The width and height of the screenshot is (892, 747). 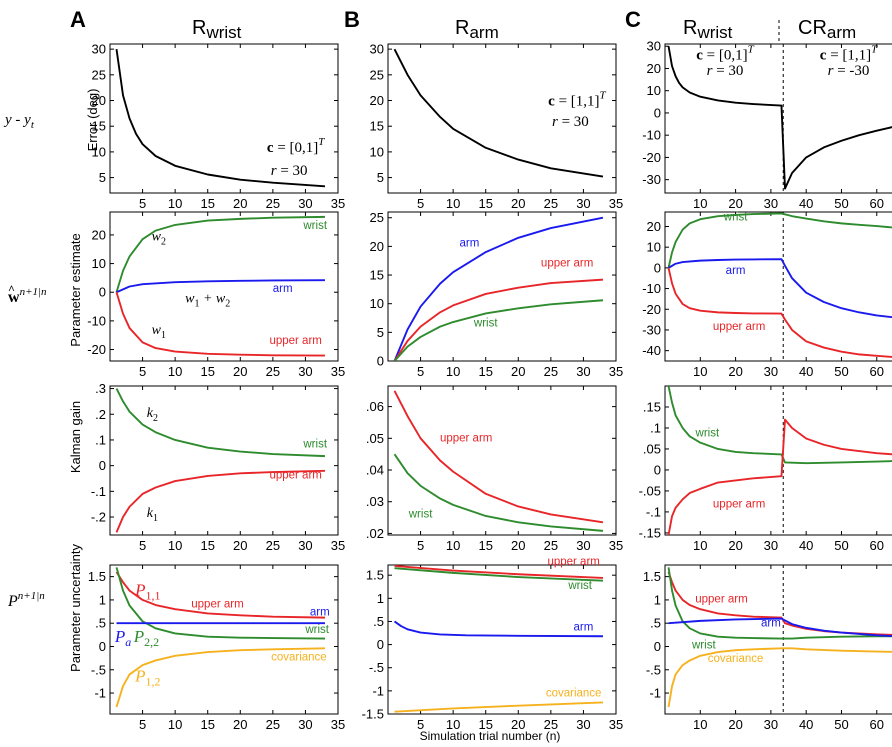 I want to click on annotation-label: r = 30, so click(x=725, y=71).